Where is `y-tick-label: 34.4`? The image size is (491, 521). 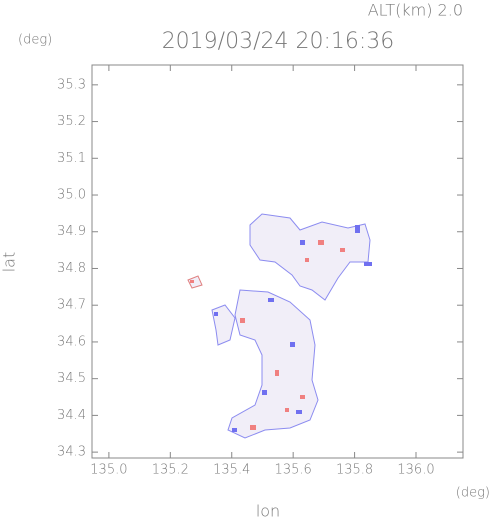
y-tick-label: 34.4 is located at coordinates (71, 415).